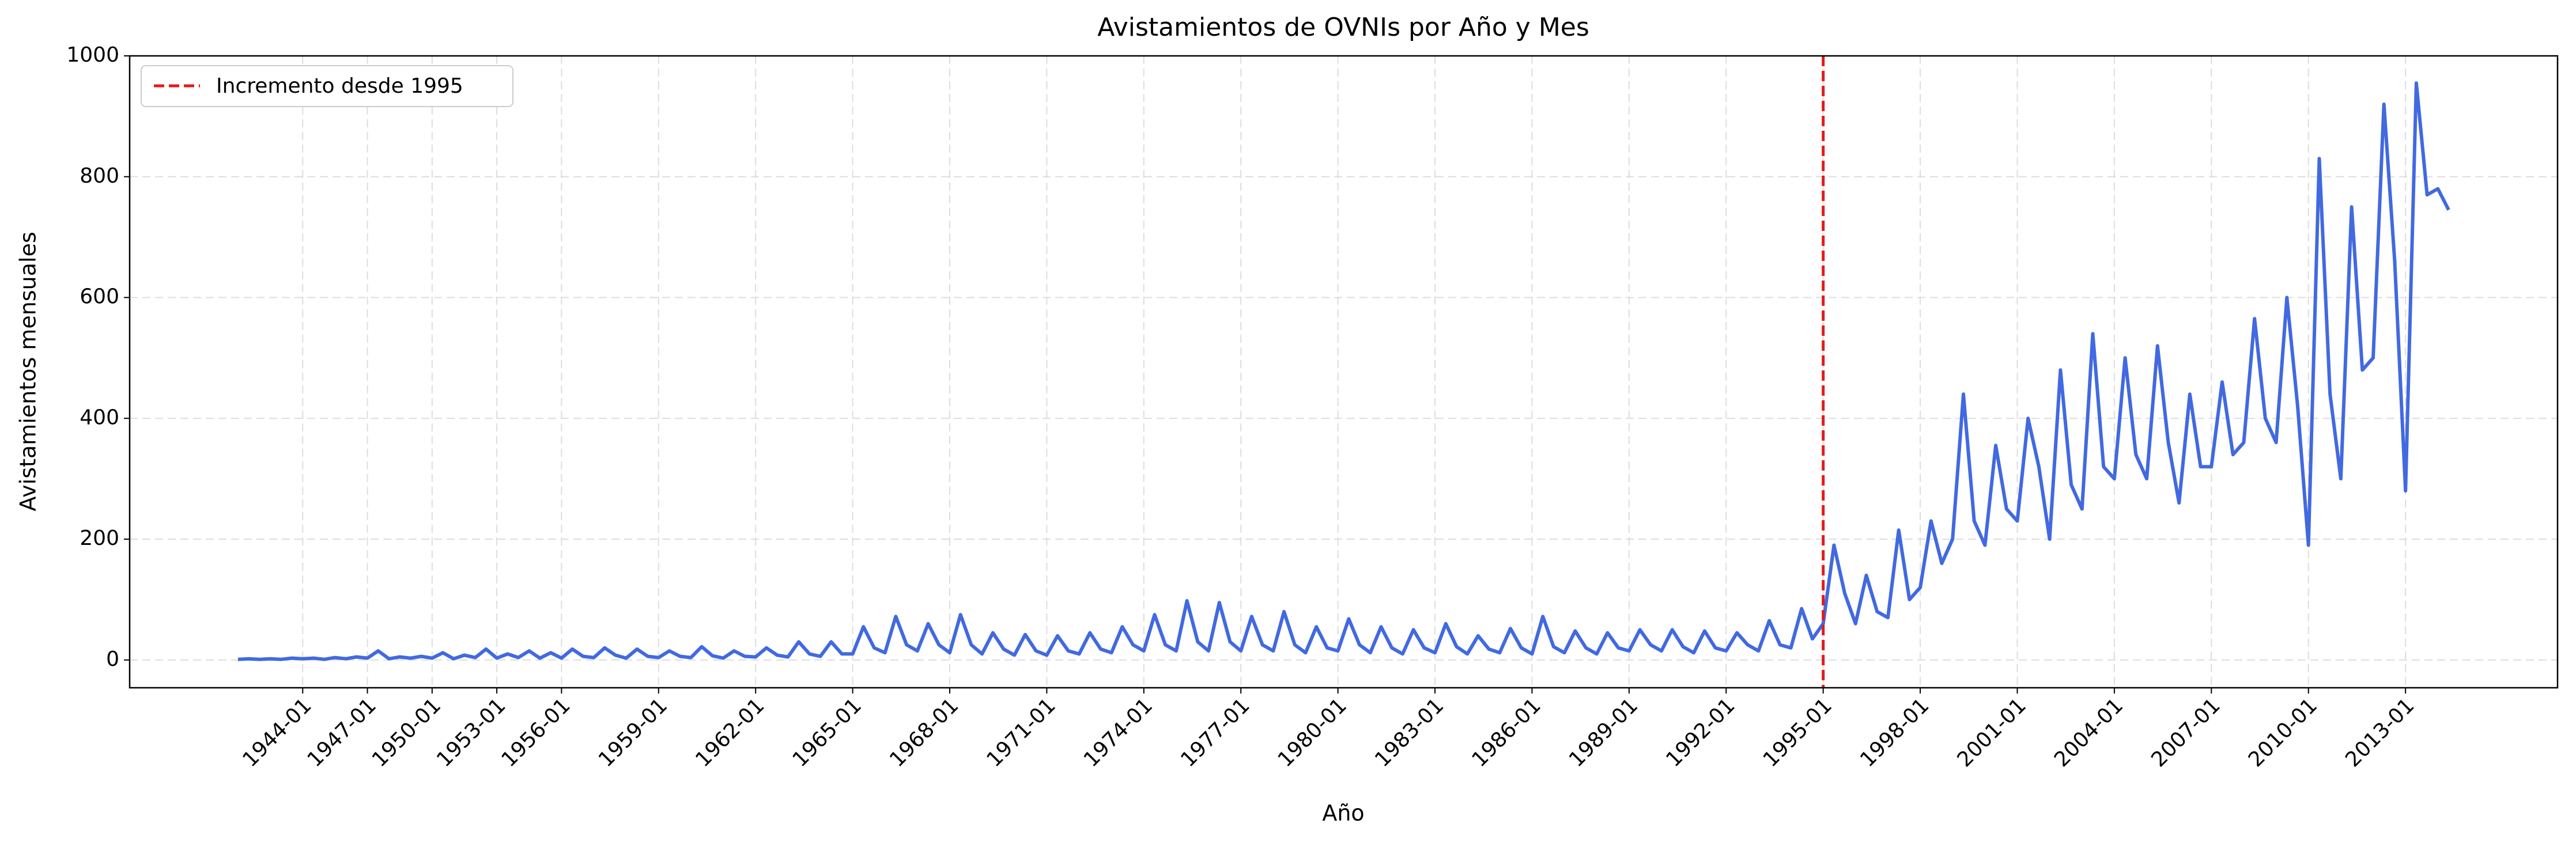 This screenshot has width=2576, height=845. What do you see at coordinates (1343, 813) in the screenshot?
I see `x-axis-label: Año` at bounding box center [1343, 813].